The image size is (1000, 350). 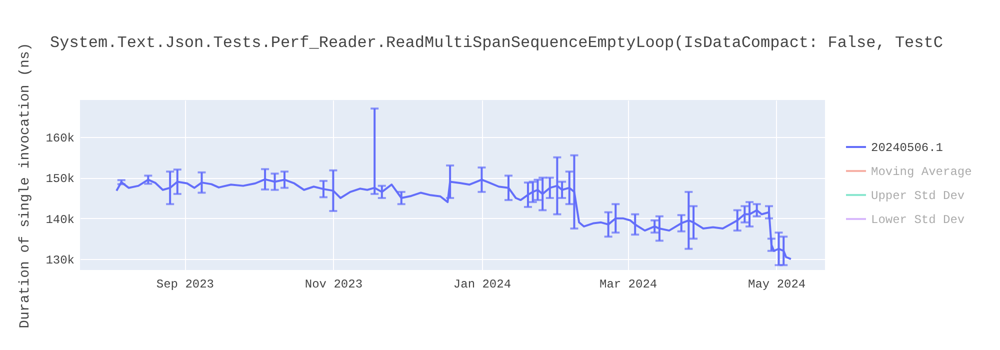 I want to click on y-tick-label: 140k, so click(x=60, y=219).